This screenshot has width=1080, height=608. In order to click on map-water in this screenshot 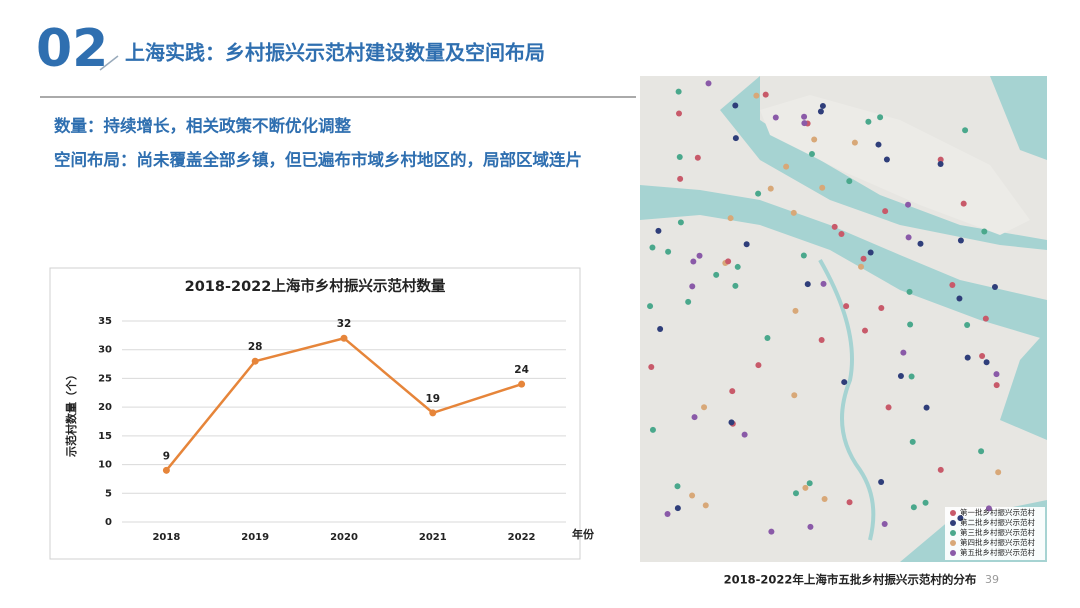, I will do `click(843, 262)`.